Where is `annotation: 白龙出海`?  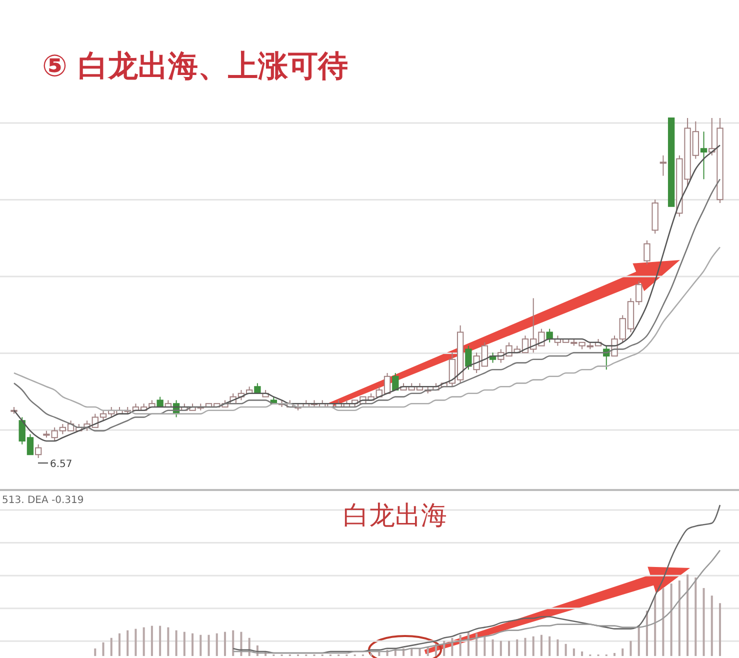
annotation: 白龙出海 is located at coordinates (395, 516).